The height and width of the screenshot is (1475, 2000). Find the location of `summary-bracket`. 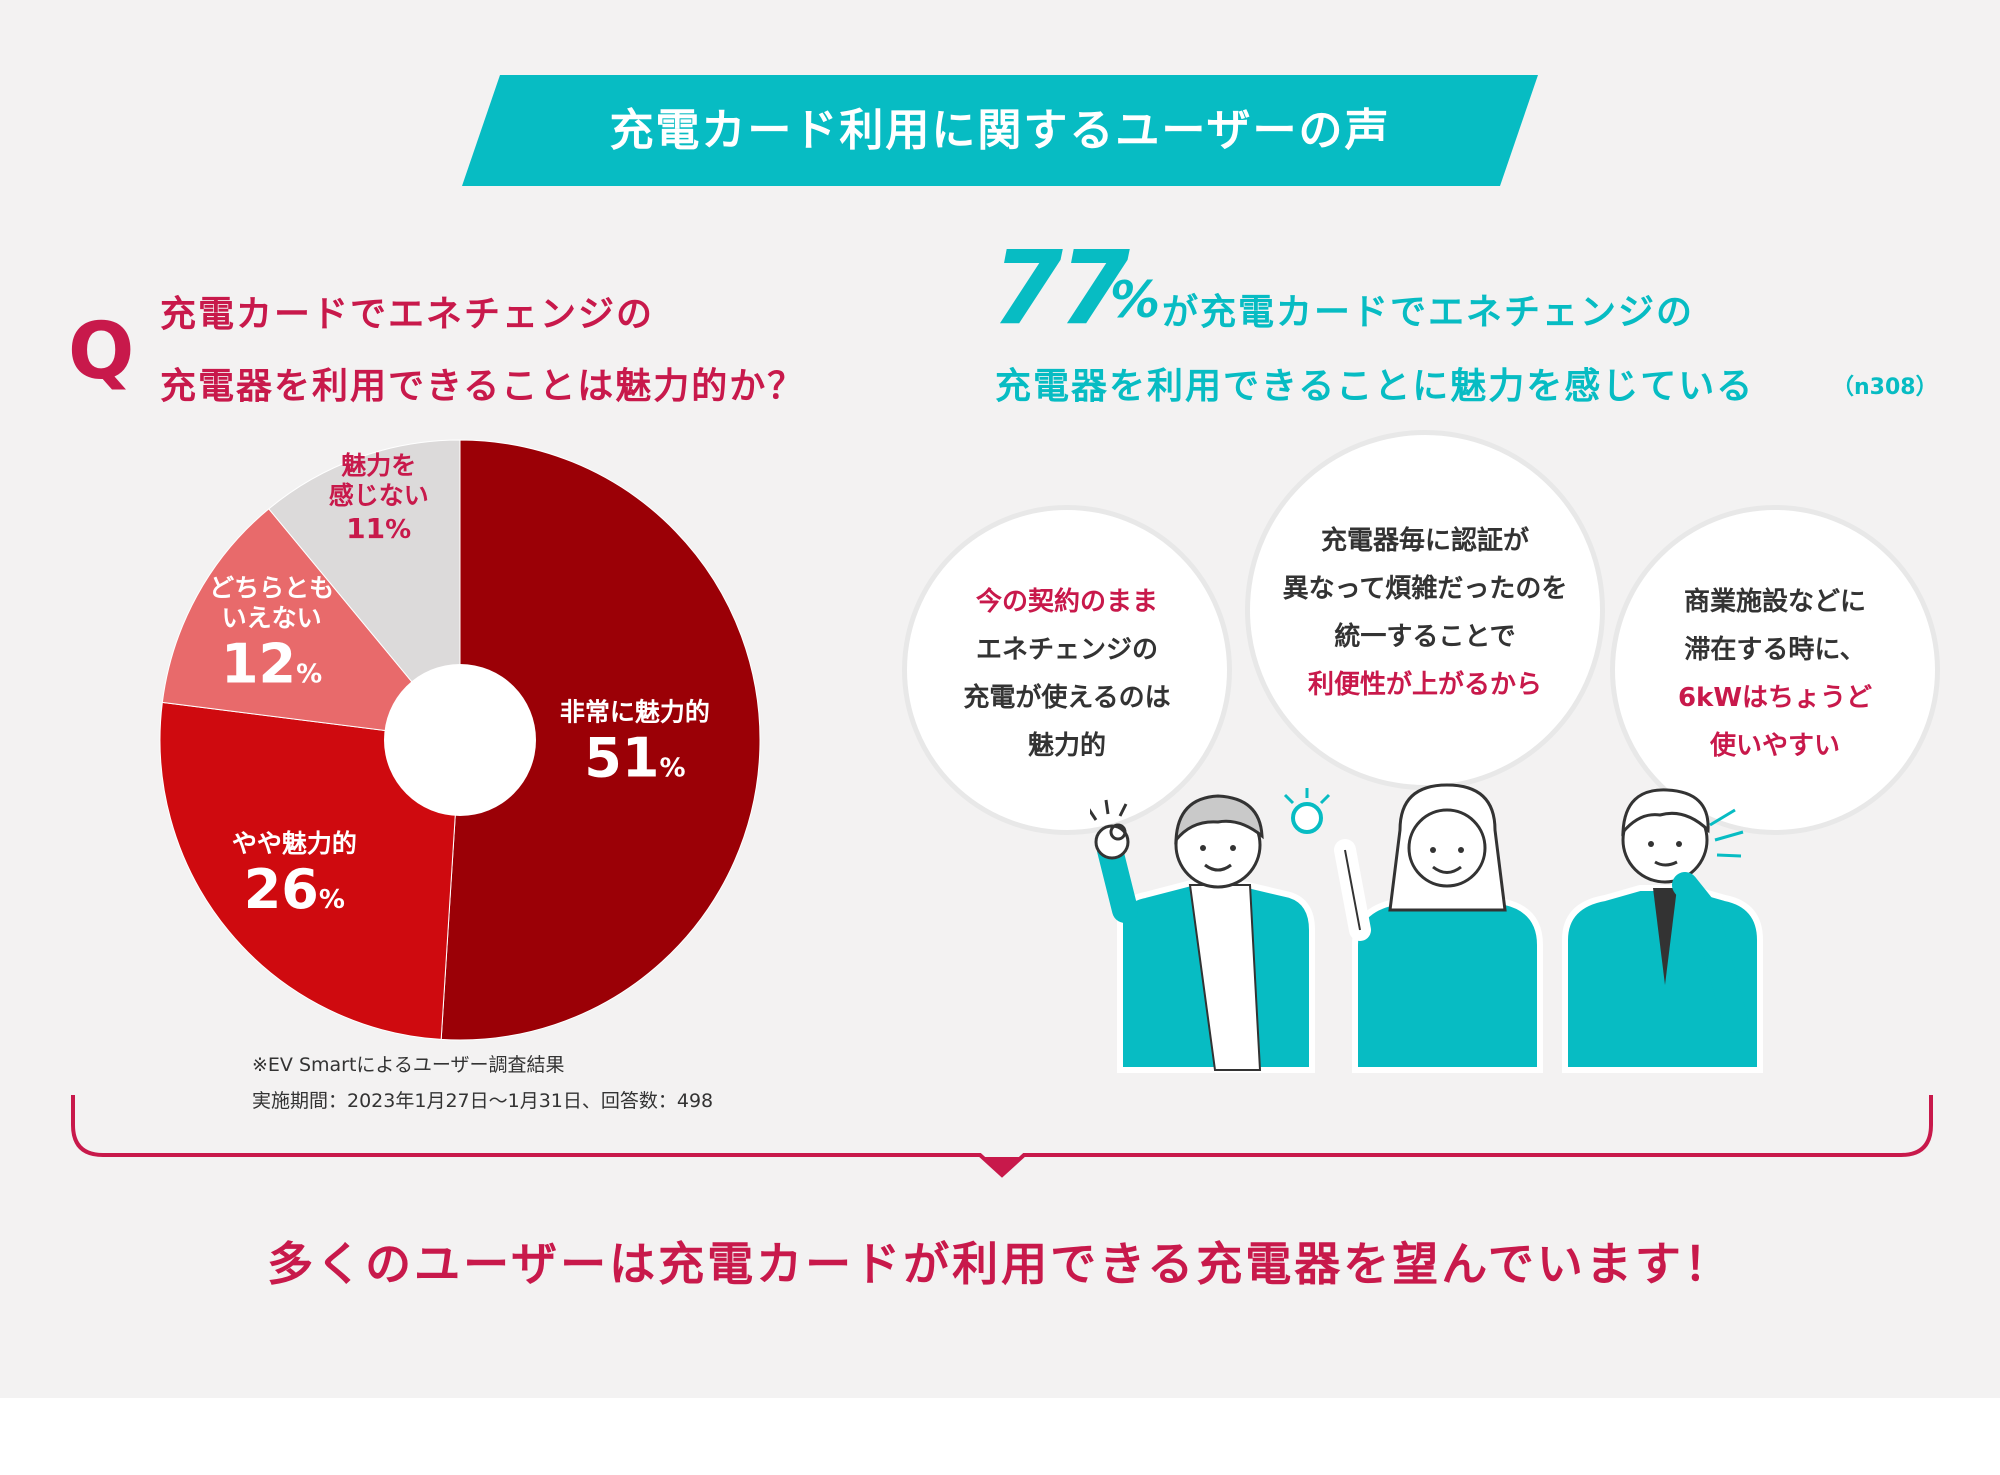

summary-bracket is located at coordinates (1002, 1136).